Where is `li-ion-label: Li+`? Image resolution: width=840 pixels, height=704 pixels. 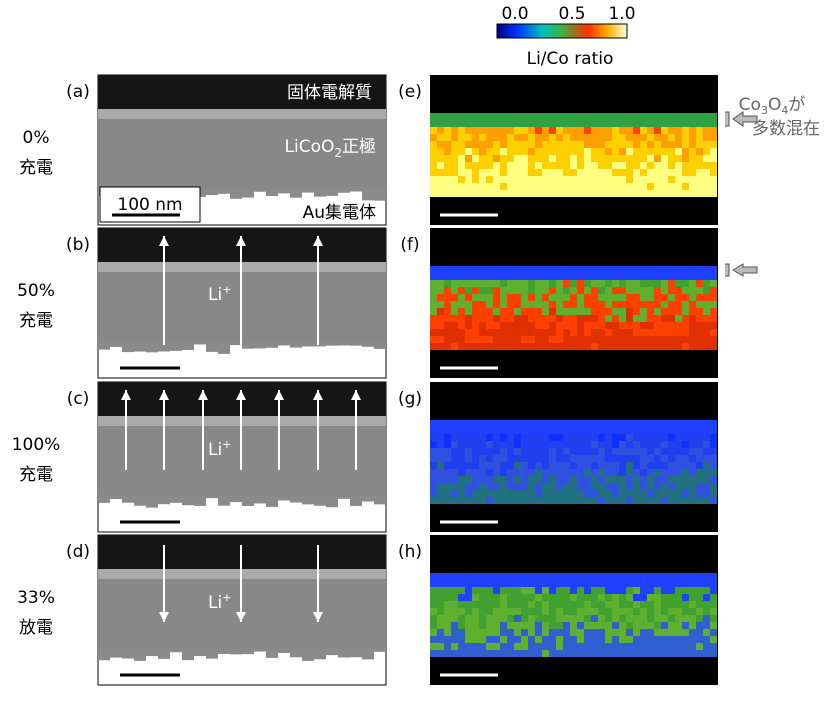 li-ion-label: Li+ is located at coordinates (219, 602).